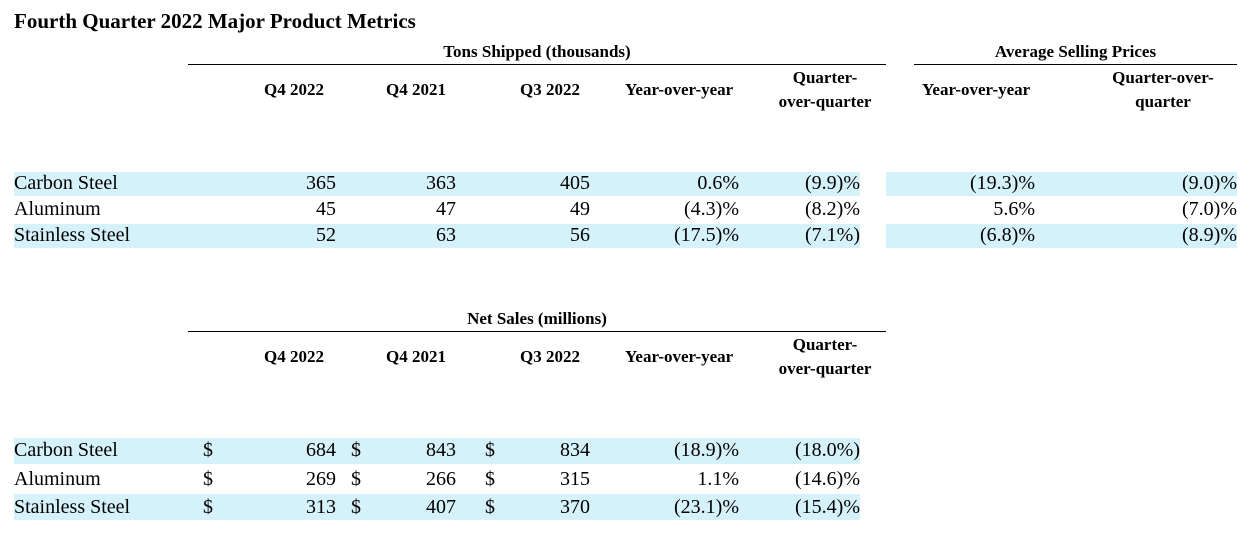 This screenshot has width=1251, height=539. What do you see at coordinates (976, 89) in the screenshot?
I see `asp-col-header-yoy: Year-over-year` at bounding box center [976, 89].